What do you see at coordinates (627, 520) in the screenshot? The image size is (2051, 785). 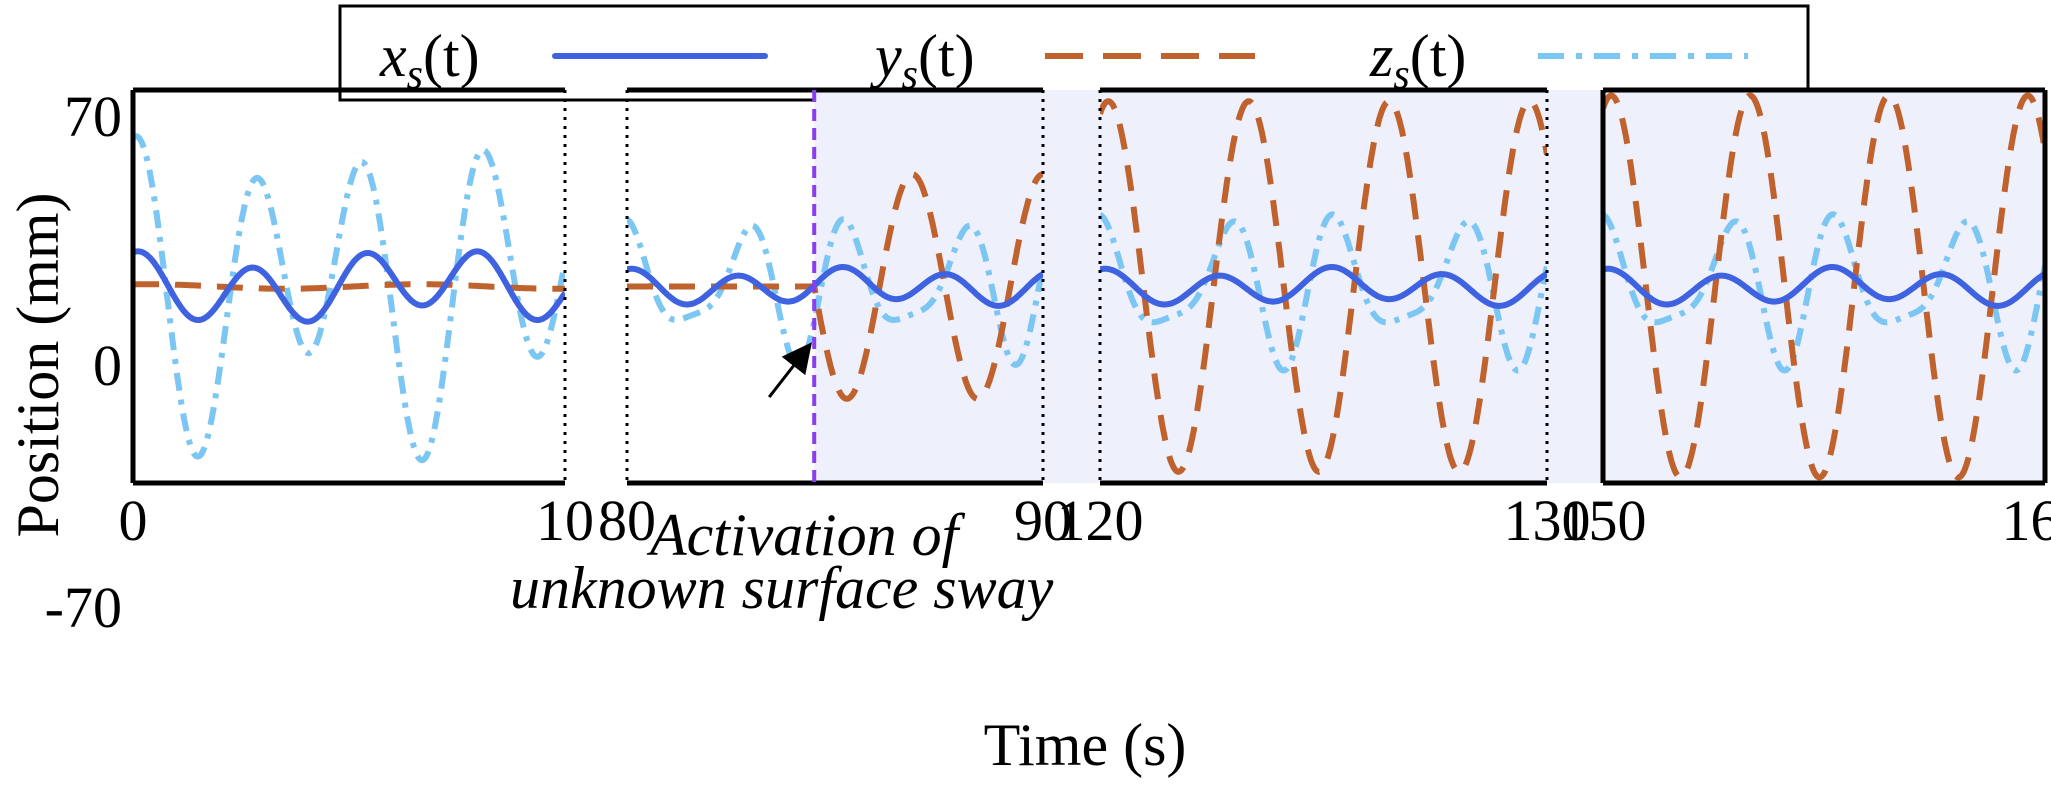 I see `xtick-label: 80` at bounding box center [627, 520].